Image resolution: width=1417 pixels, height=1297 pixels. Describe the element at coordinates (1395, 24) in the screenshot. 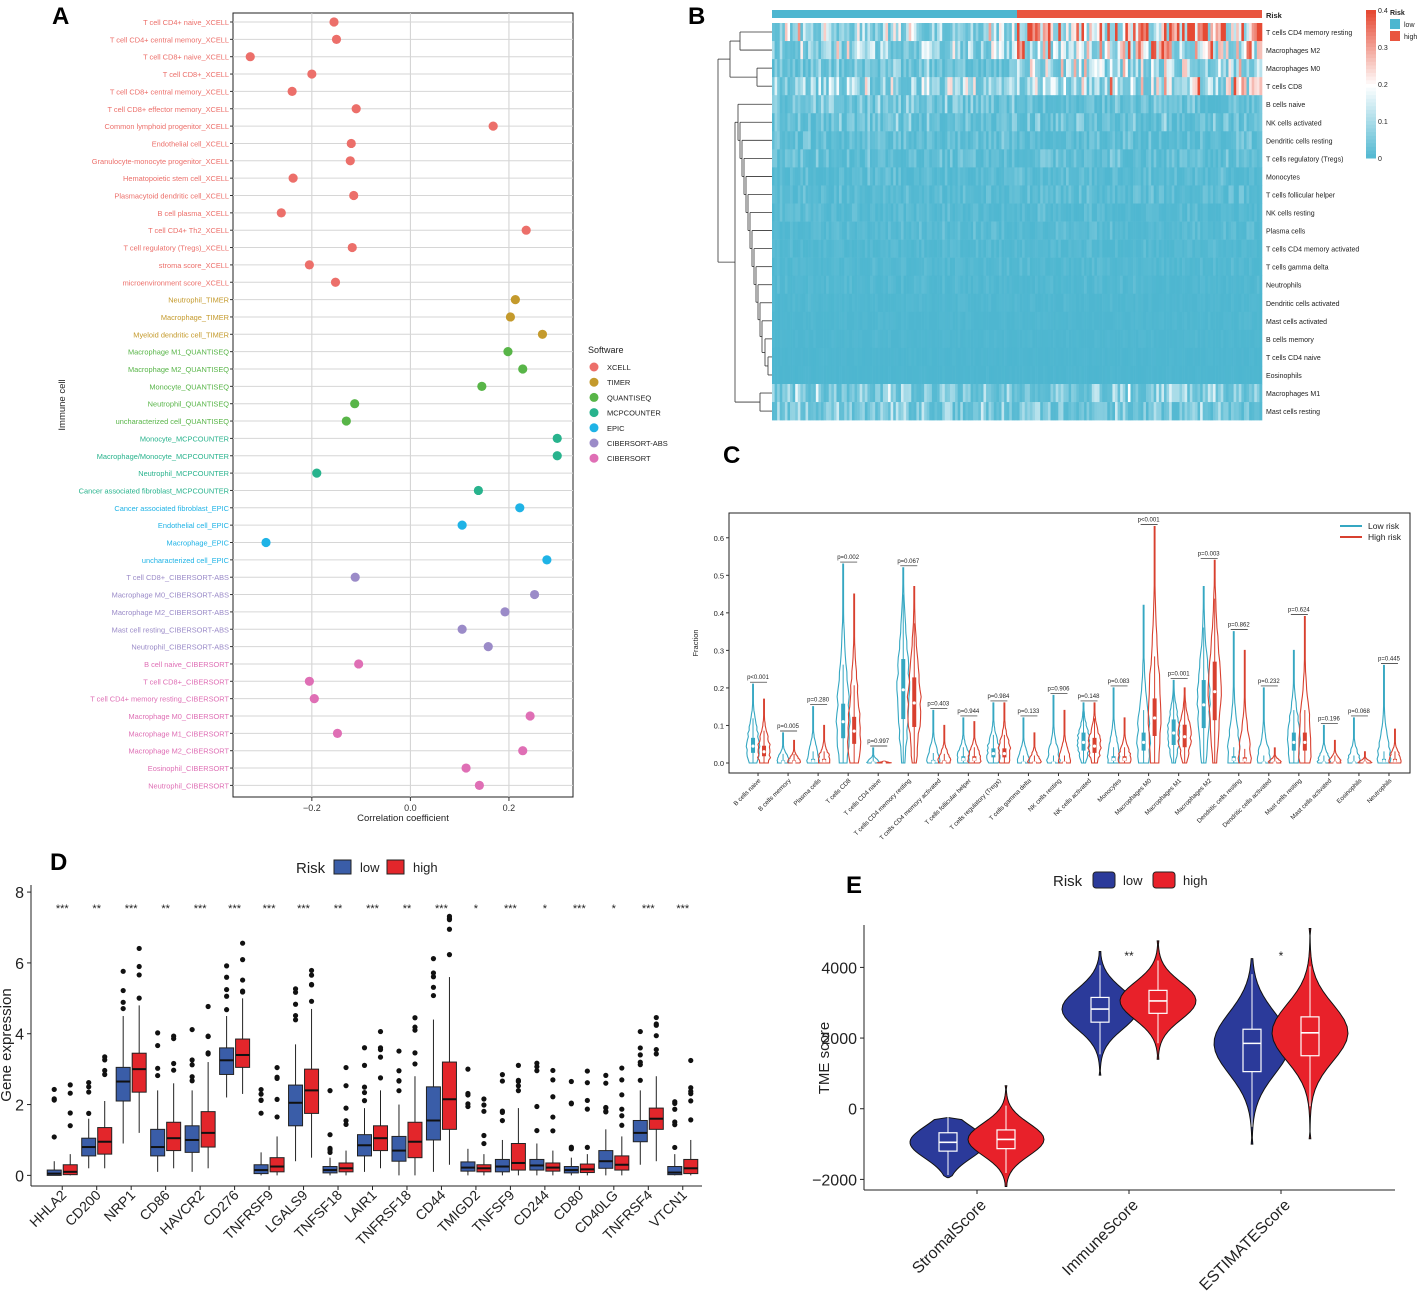

I see `risk-legend-swatch` at that location.